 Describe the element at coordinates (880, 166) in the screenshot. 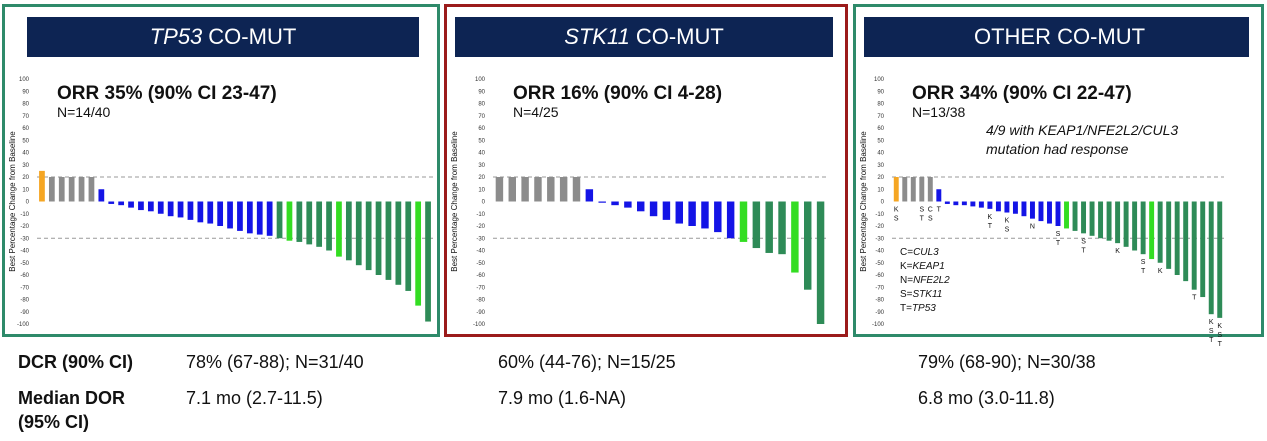

I see `y-tick-label: 30` at that location.